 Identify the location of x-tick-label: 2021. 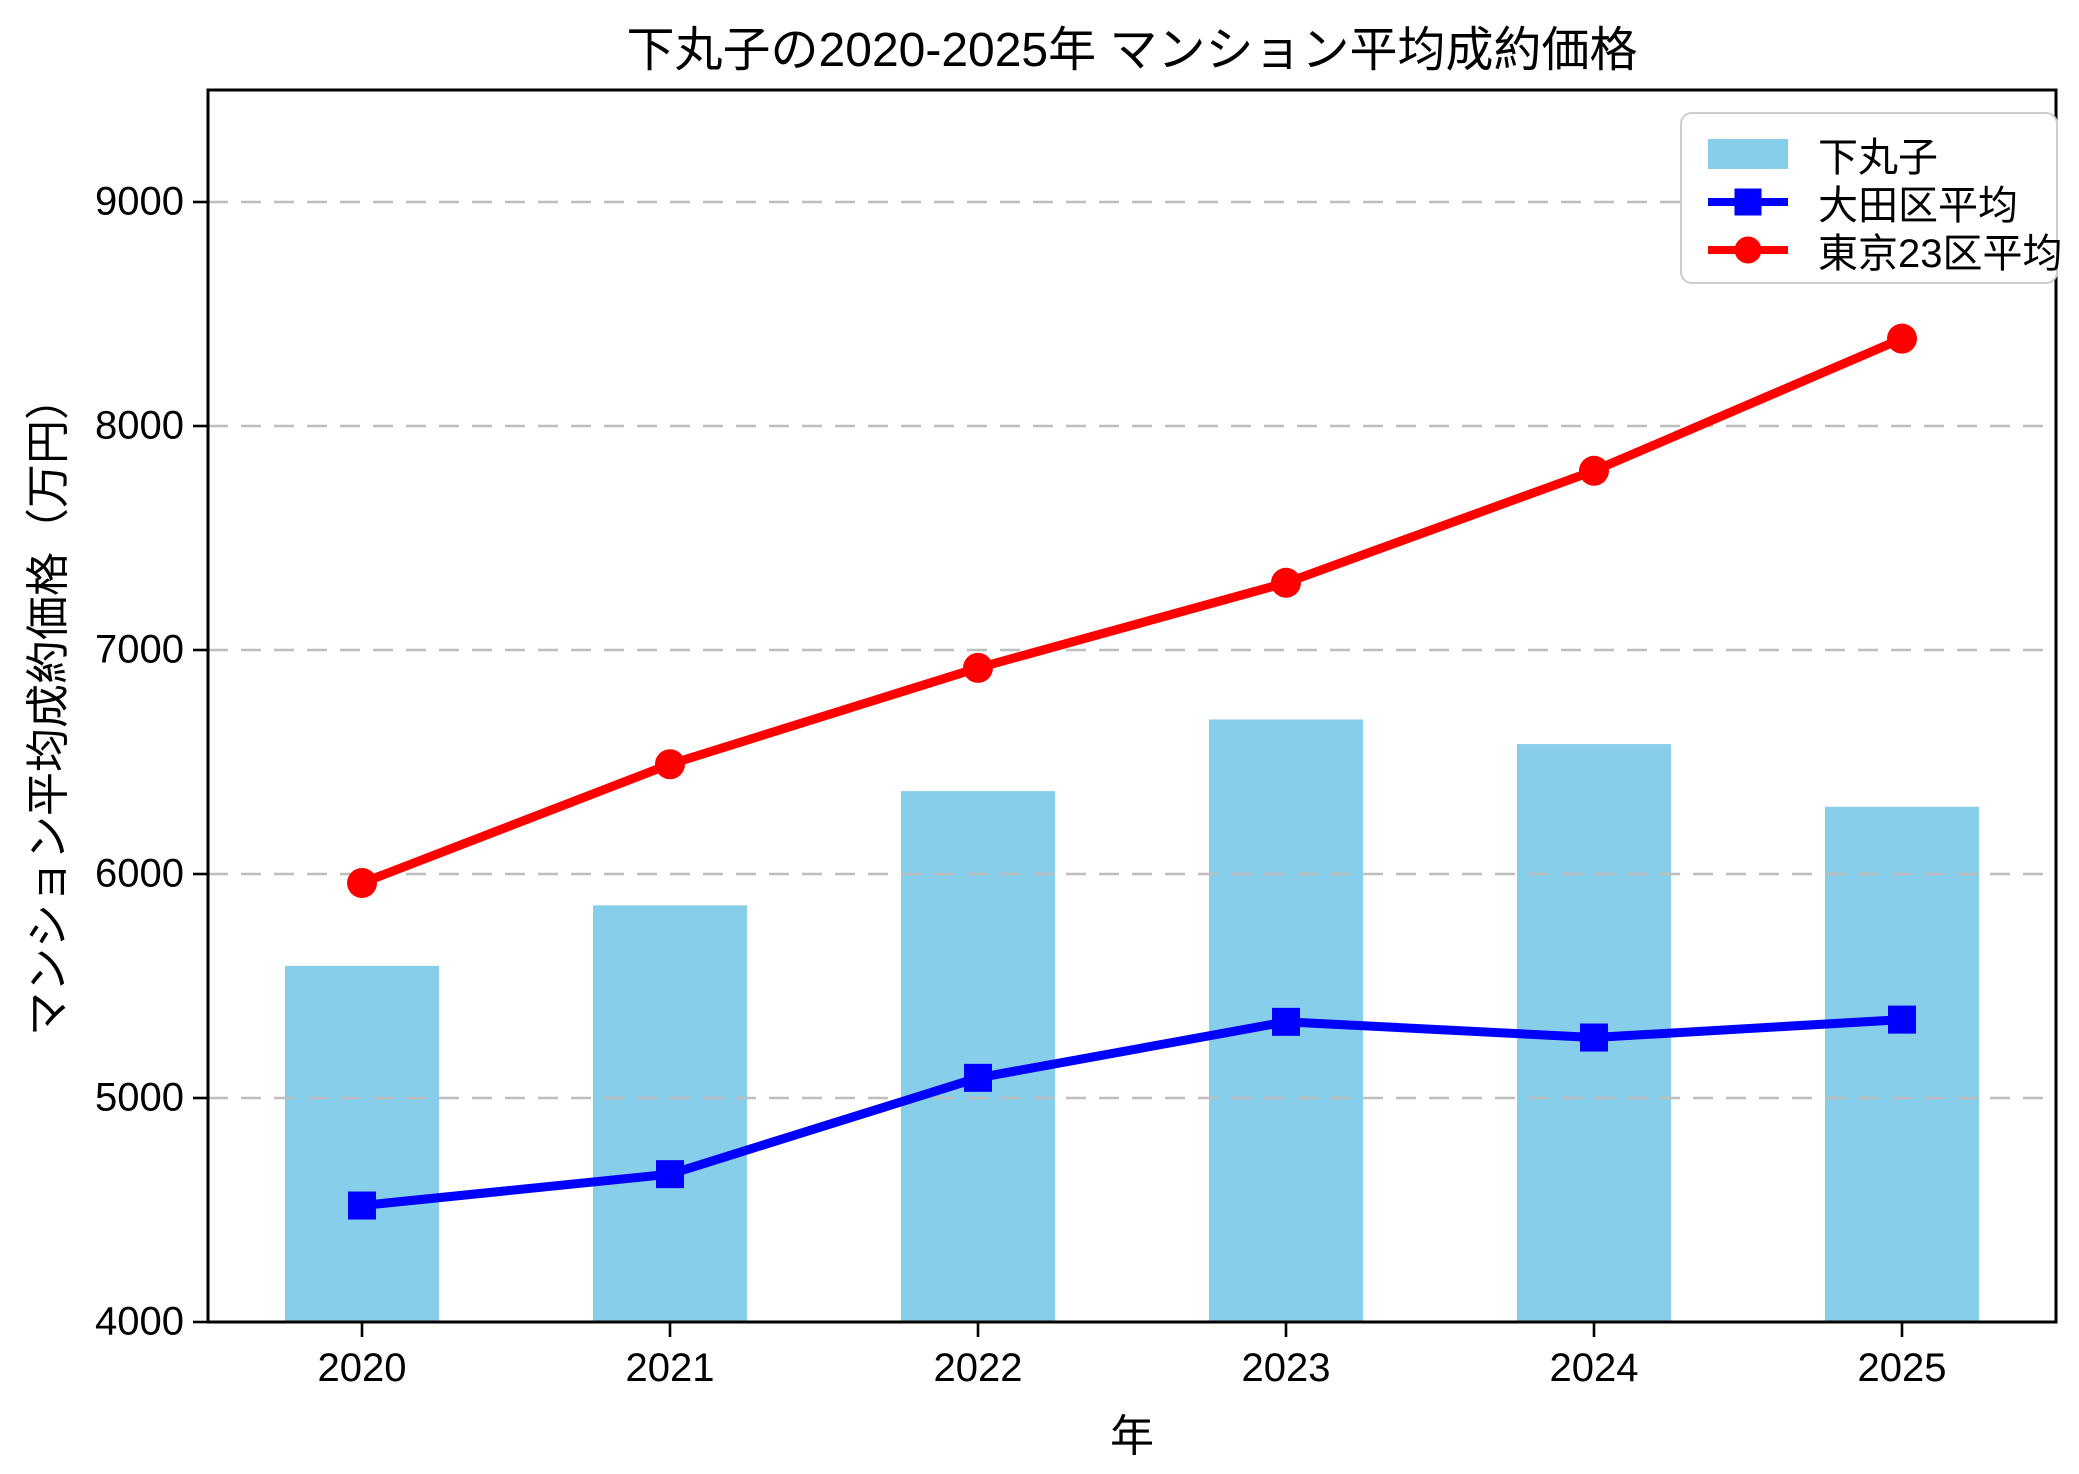
(670, 1368).